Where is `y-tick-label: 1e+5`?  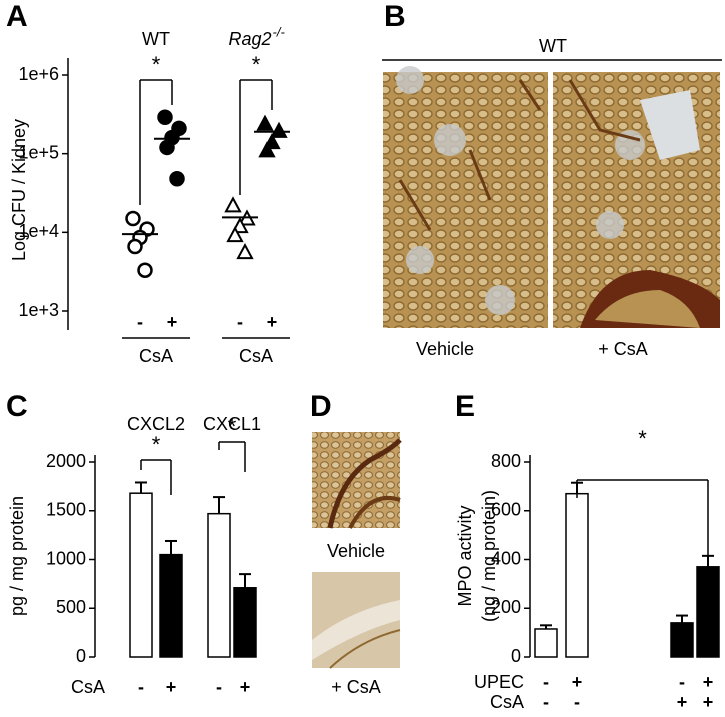 y-tick-label: 1e+5 is located at coordinates (38, 152).